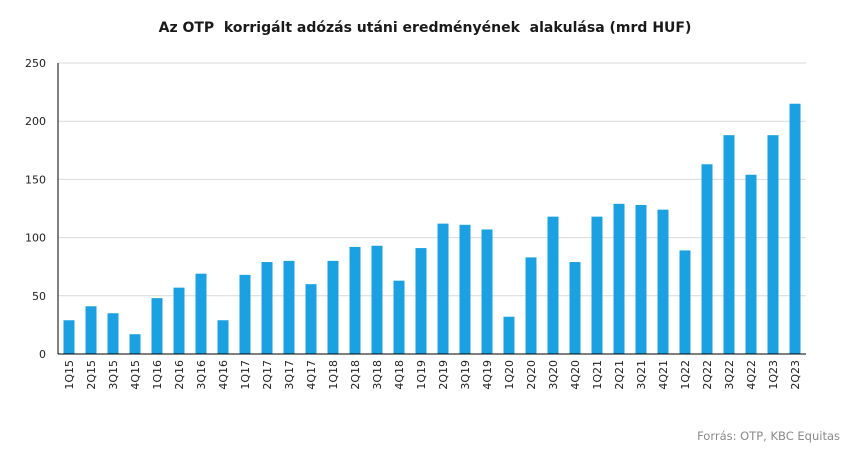 Image resolution: width=850 pixels, height=468 pixels. I want to click on x-tick-label: 3Q19, so click(465, 375).